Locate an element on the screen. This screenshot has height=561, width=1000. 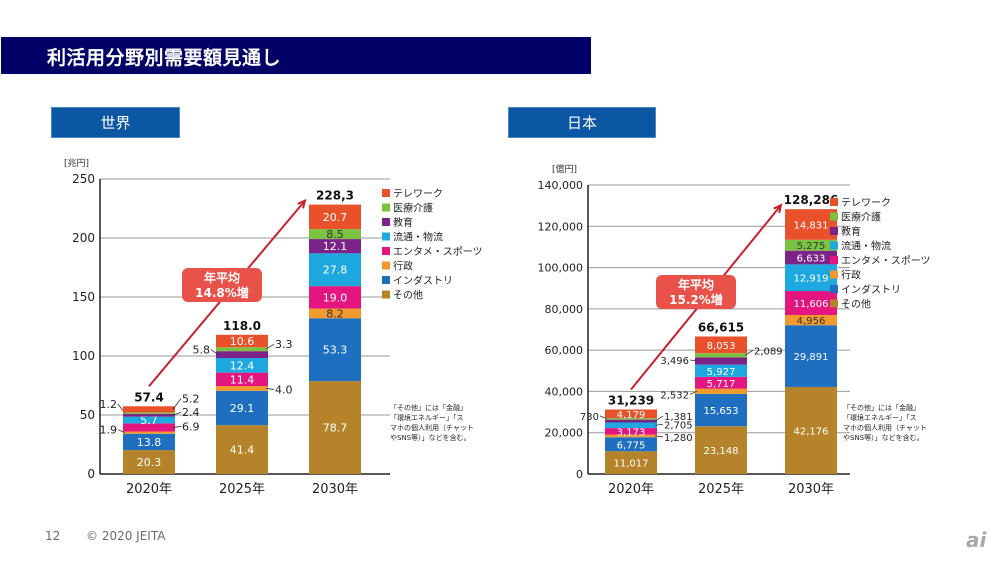
segment-label: 29.1 is located at coordinates (242, 408).